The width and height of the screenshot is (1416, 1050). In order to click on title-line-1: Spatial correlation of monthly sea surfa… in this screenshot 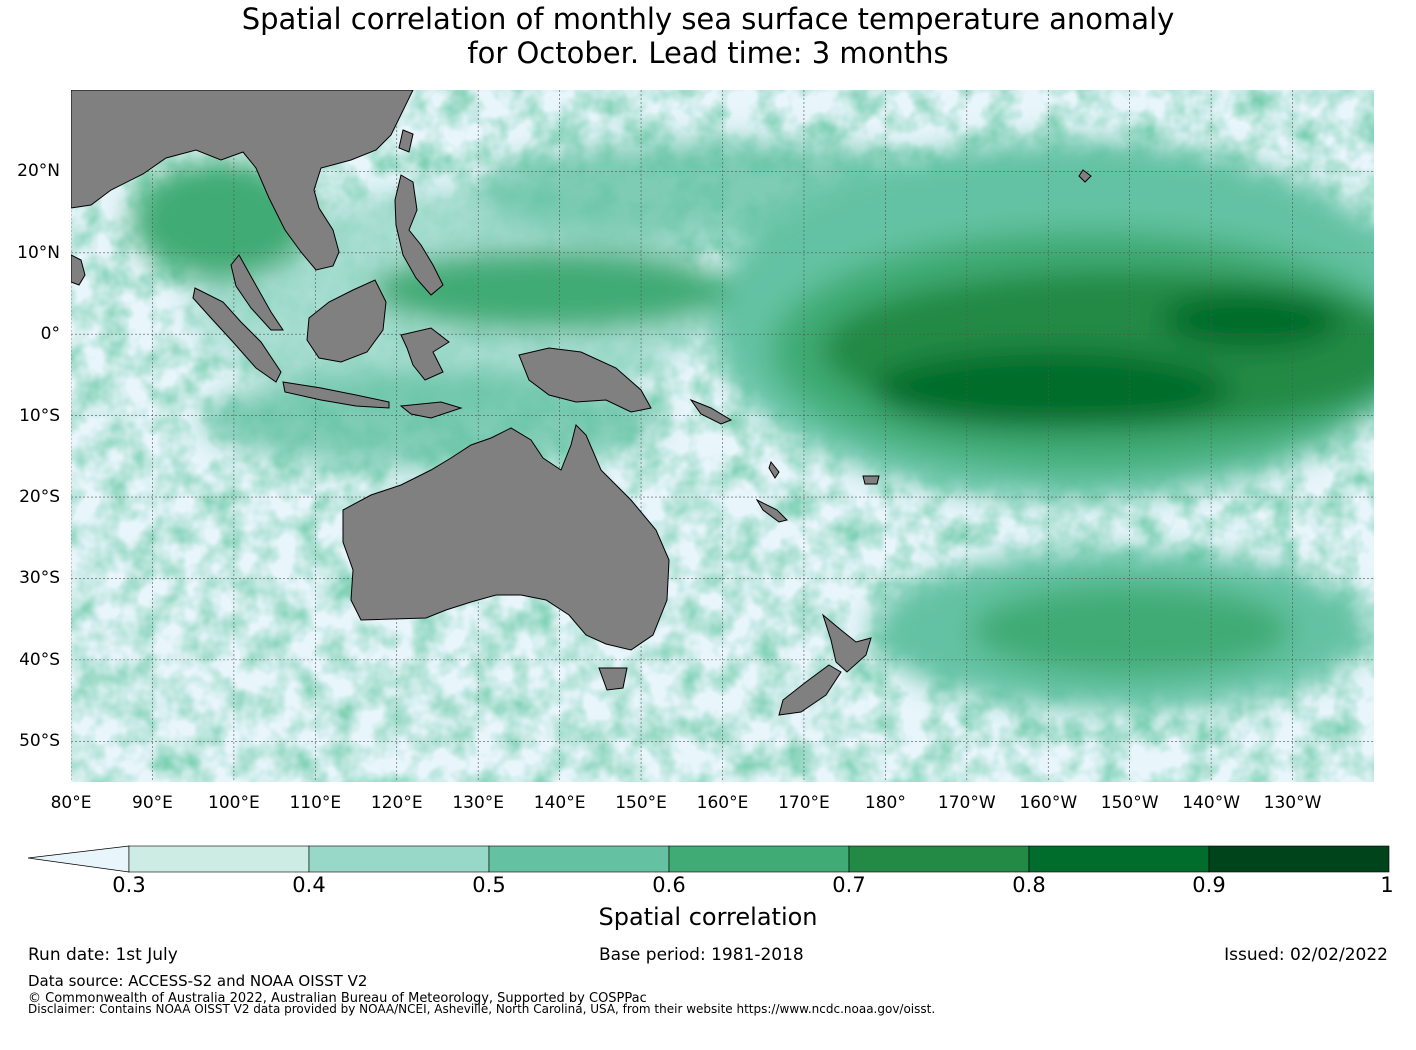, I will do `click(708, 19)`.